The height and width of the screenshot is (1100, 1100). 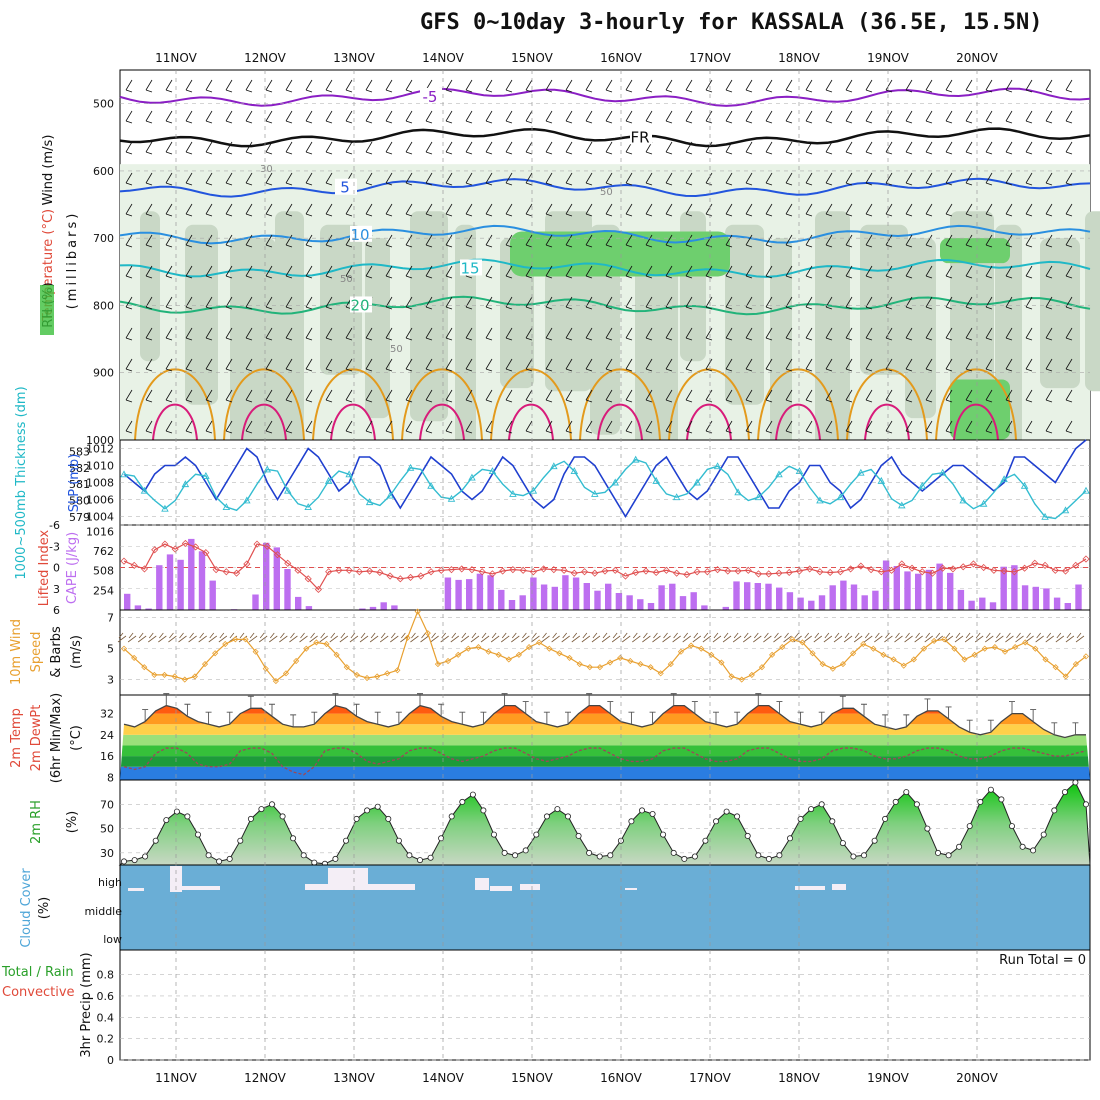 I want to click on temp-ylabel-2: 2m DewPt, so click(x=36, y=738).